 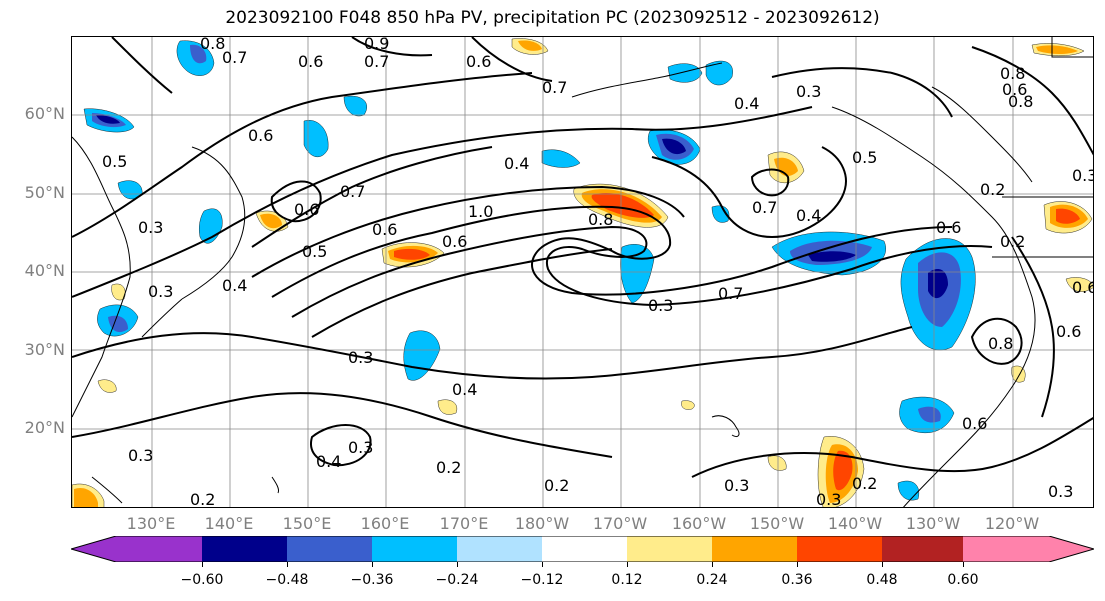 What do you see at coordinates (287, 580) in the screenshot?
I see `colorbar-tick-label: −0.48` at bounding box center [287, 580].